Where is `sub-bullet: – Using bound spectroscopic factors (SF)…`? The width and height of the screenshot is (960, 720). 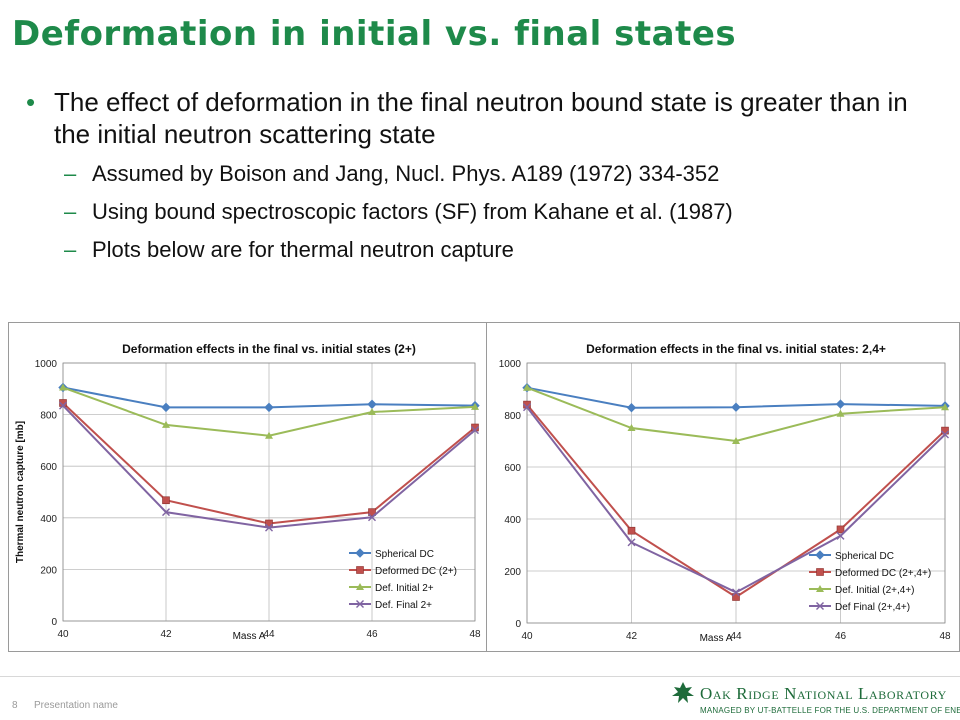 sub-bullet: – Using bound spectroscopic factors (SF)… is located at coordinates (484, 212).